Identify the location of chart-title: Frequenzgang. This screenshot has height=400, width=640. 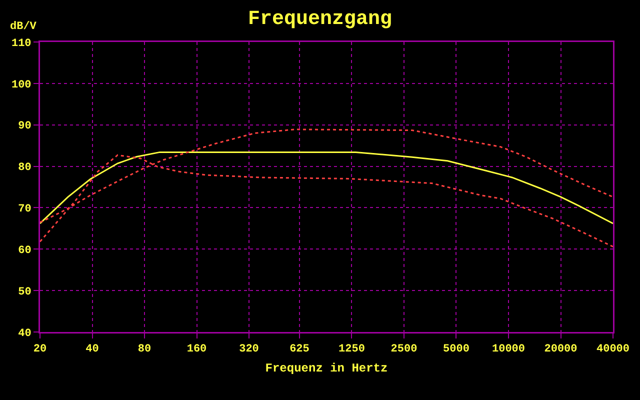
(320, 19).